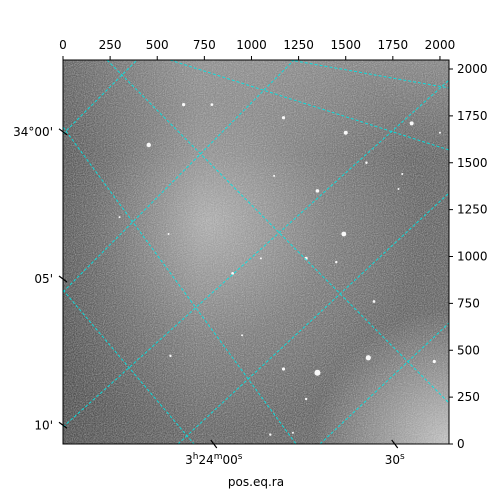 The width and height of the screenshot is (500, 500). Describe the element at coordinates (440, 45) in the screenshot. I see `x-tick-label: 2000` at that location.